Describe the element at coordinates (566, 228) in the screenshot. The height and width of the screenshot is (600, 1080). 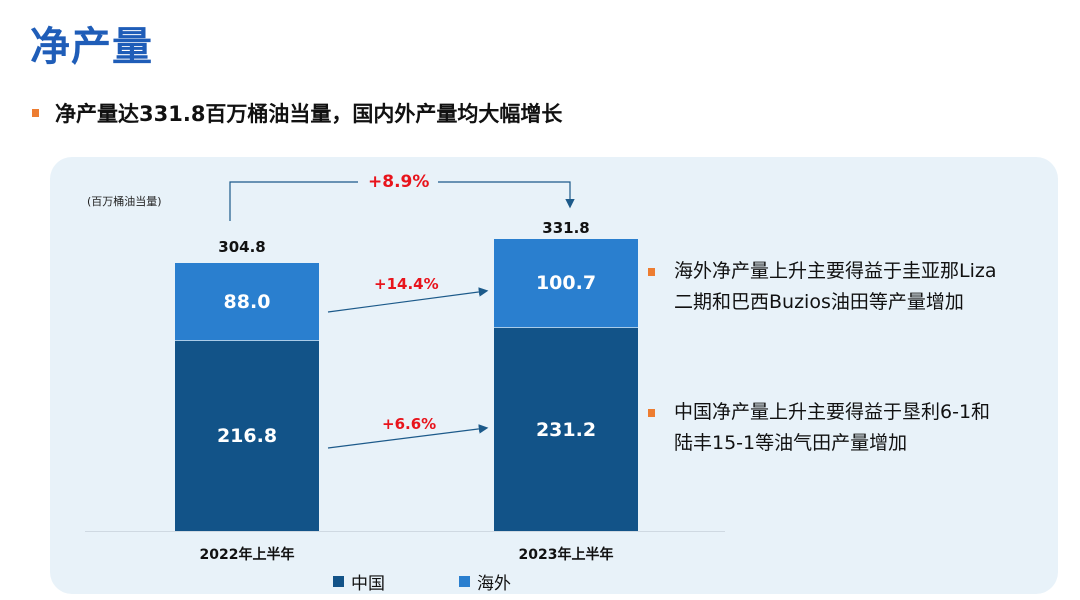
I see `total-label-2023: 331.8` at that location.